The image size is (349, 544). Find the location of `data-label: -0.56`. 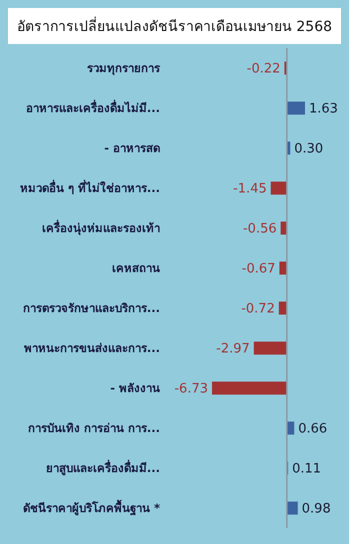

data-label: -0.56 is located at coordinates (259, 229).